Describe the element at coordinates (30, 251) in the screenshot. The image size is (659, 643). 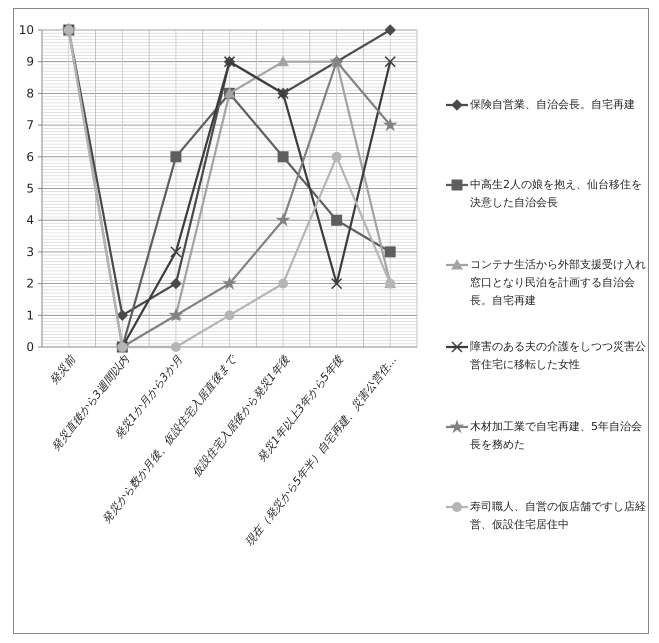
I see `y-tick-label: 3` at that location.